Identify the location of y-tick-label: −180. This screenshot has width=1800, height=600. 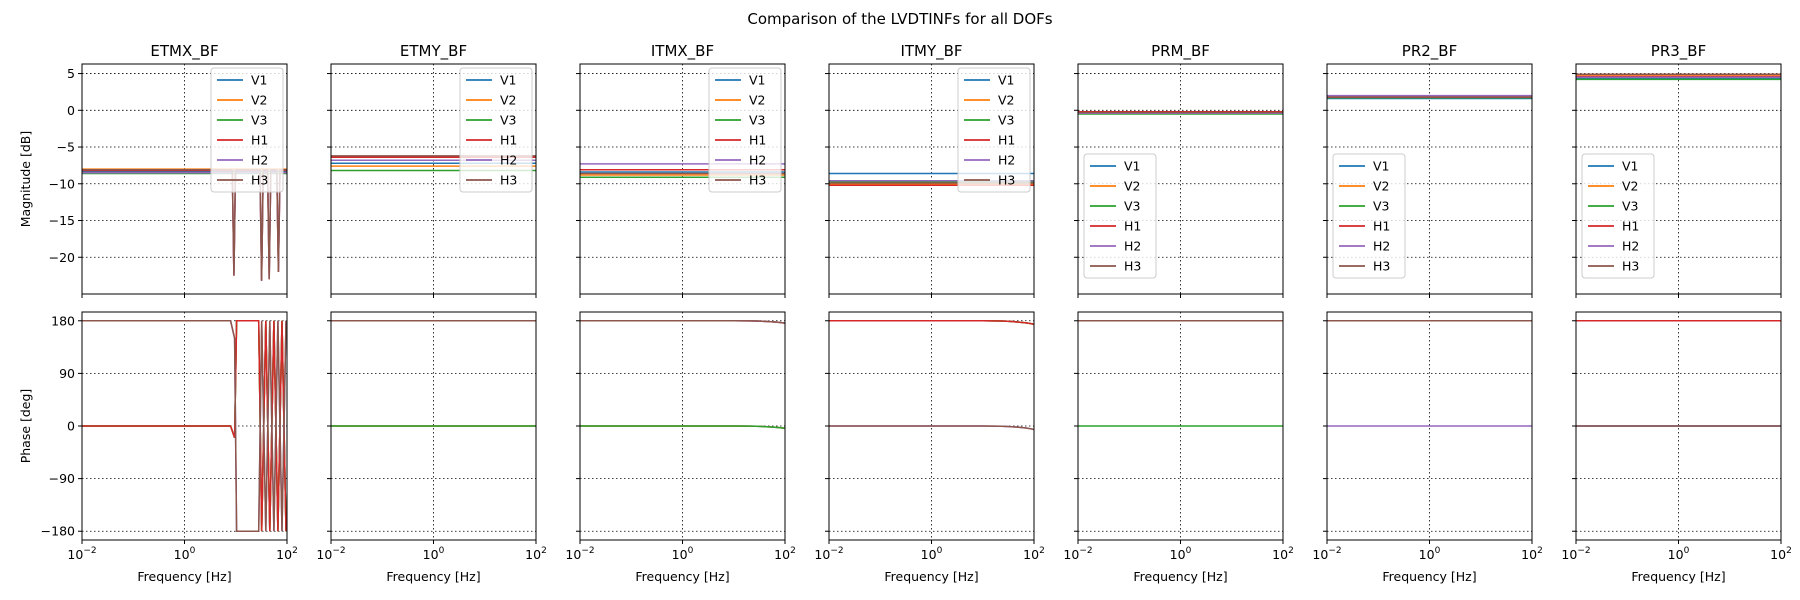
(58, 531).